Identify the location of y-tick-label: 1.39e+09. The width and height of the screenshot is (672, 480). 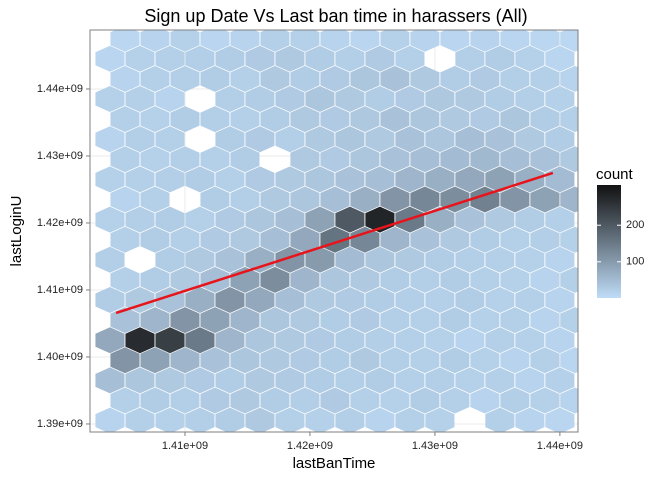
(60, 424).